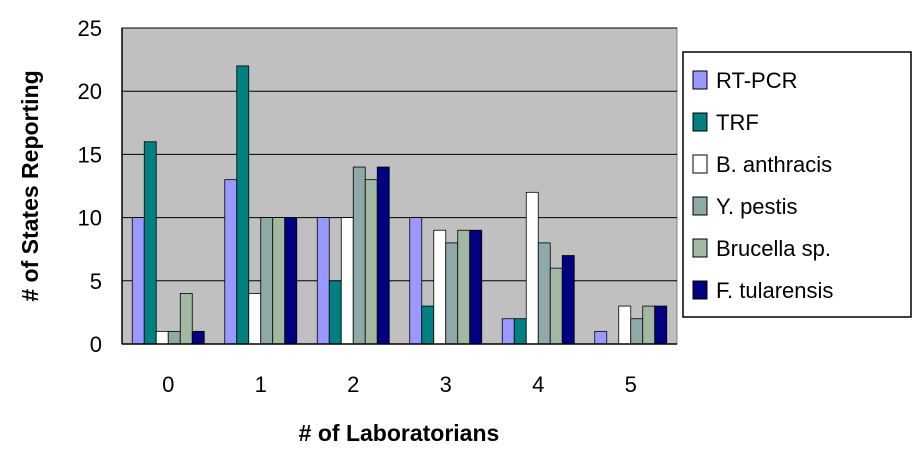  Describe the element at coordinates (399, 384) in the screenshot. I see `x-tick-labels: 0 1 2 3 4 5` at that location.